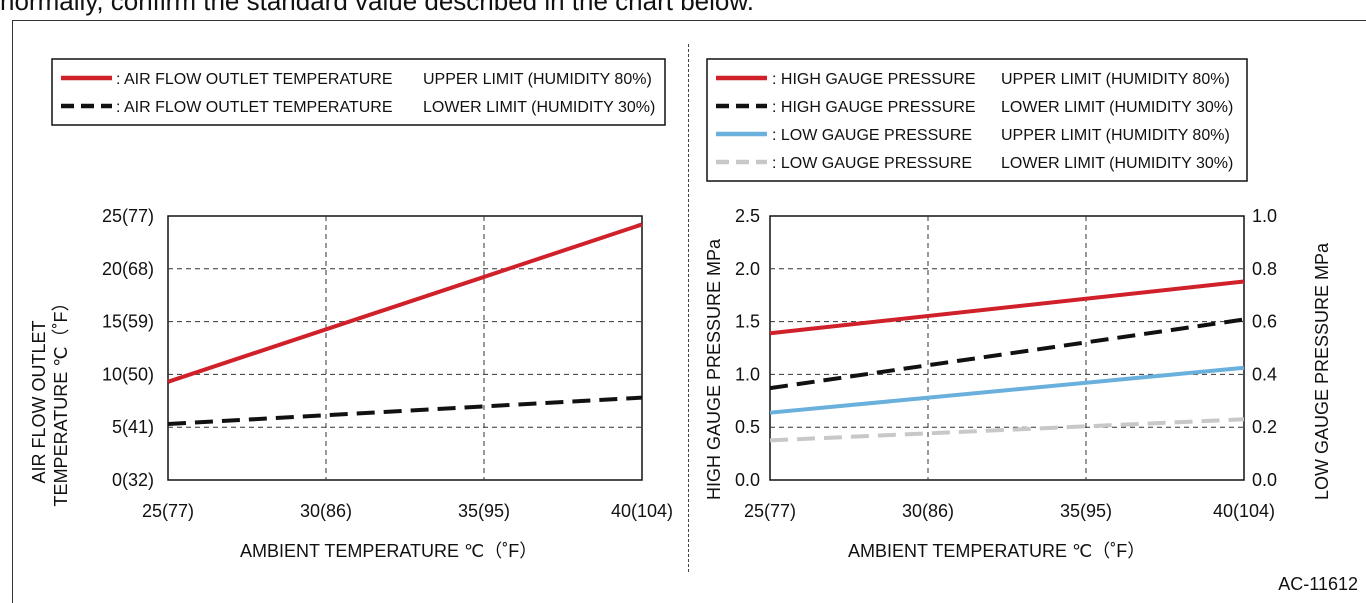 This screenshot has width=1366, height=603. What do you see at coordinates (128, 269) in the screenshot?
I see `left-y-tick-label-4: 20(68)` at bounding box center [128, 269].